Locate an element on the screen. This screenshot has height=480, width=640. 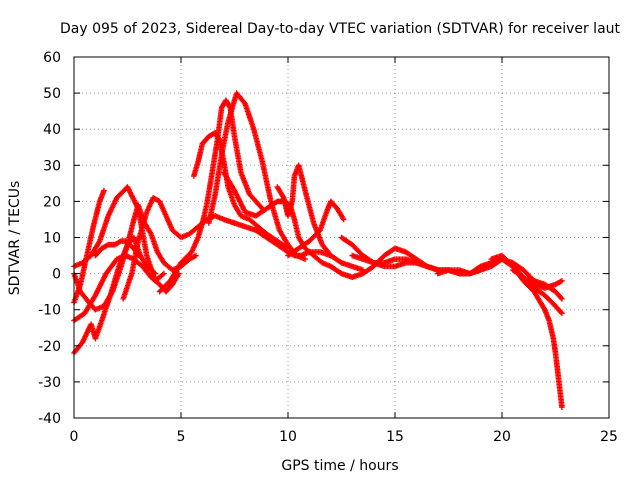
y-tick-label: 30 is located at coordinates (52, 166).